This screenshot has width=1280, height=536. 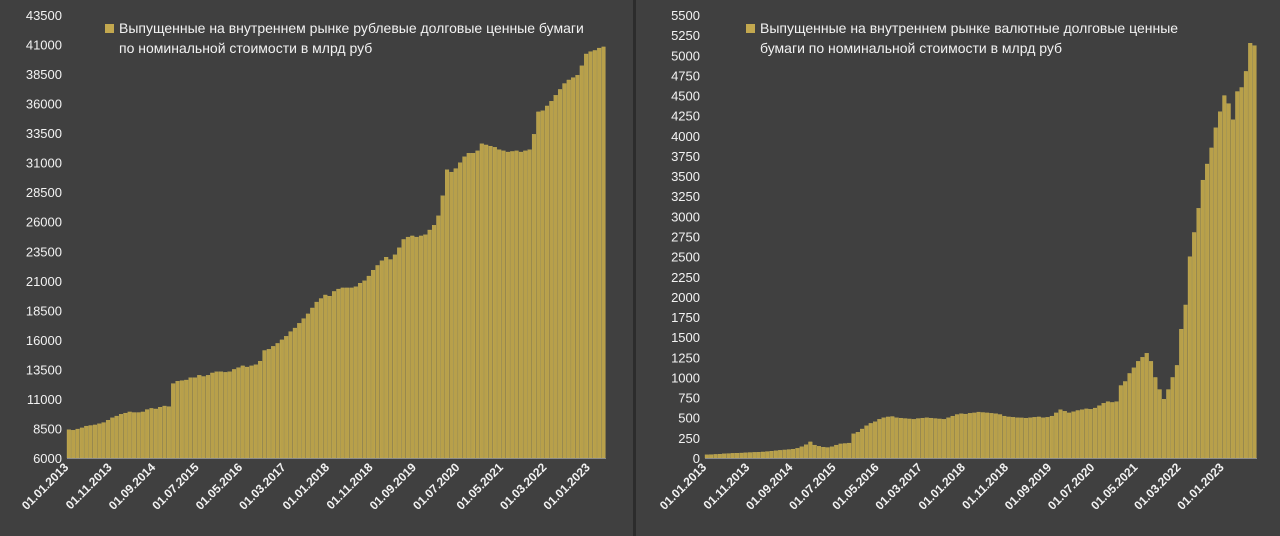 I want to click on y-tick-label: 36000, so click(x=44, y=104).